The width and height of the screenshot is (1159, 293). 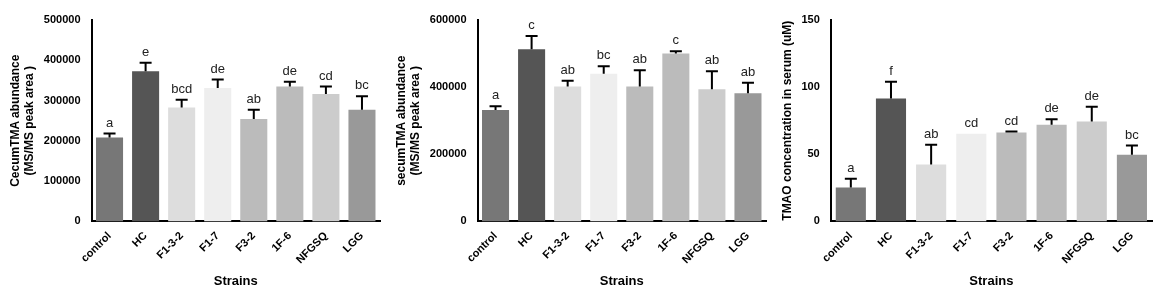 I want to click on y-tick-label: 50, so click(x=813, y=153).